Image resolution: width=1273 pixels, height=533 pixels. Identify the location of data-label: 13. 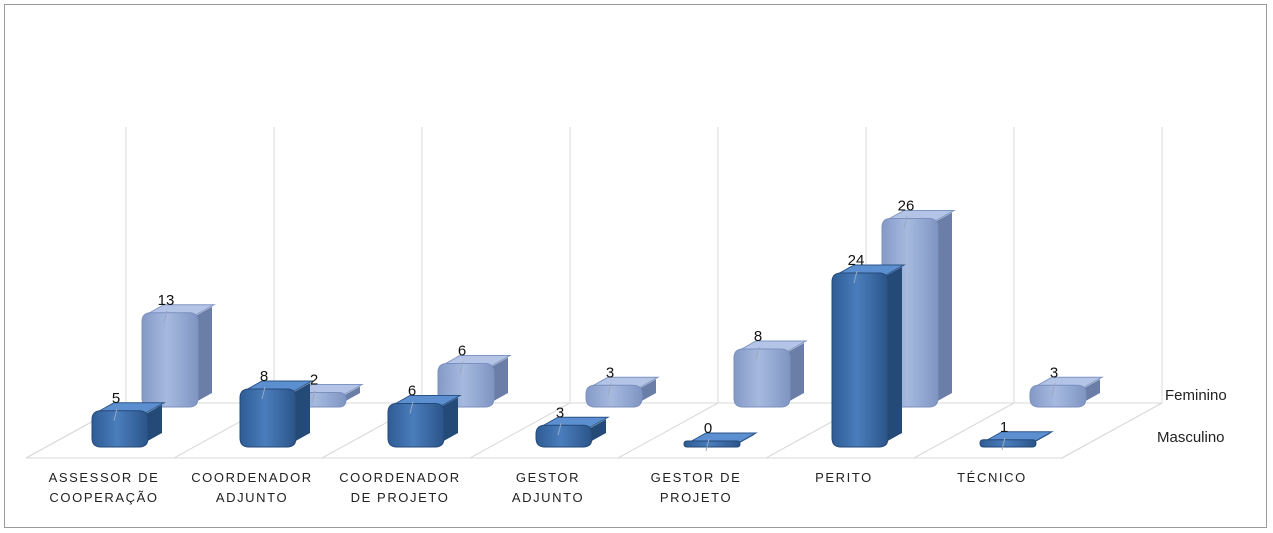
(166, 300).